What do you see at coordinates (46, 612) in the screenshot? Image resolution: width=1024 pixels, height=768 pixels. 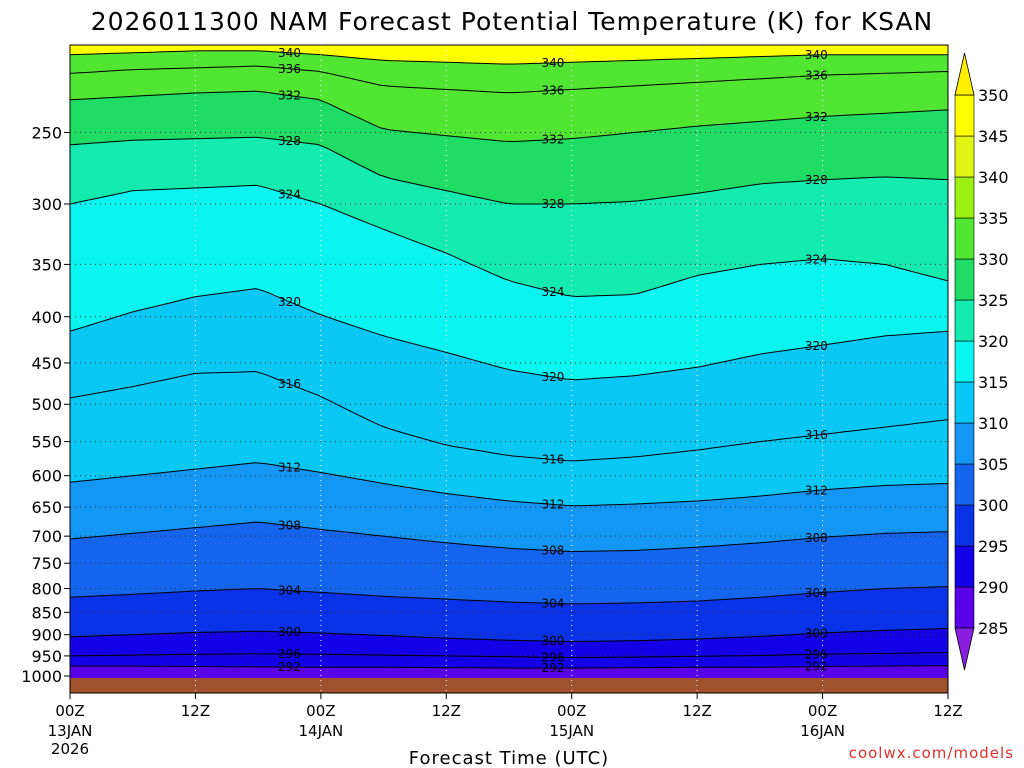 I see `y-tick-label-850: 850` at bounding box center [46, 612].